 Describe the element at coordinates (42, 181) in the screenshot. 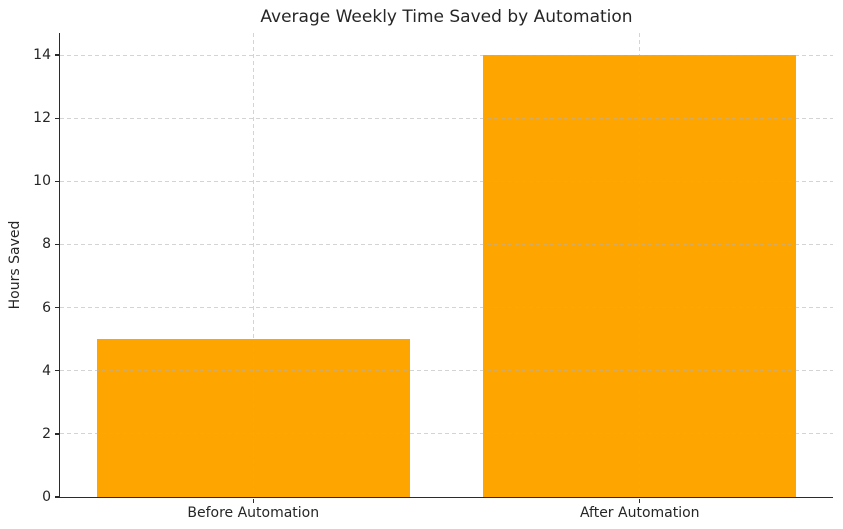

I see `y-tick-label-10: 10` at that location.